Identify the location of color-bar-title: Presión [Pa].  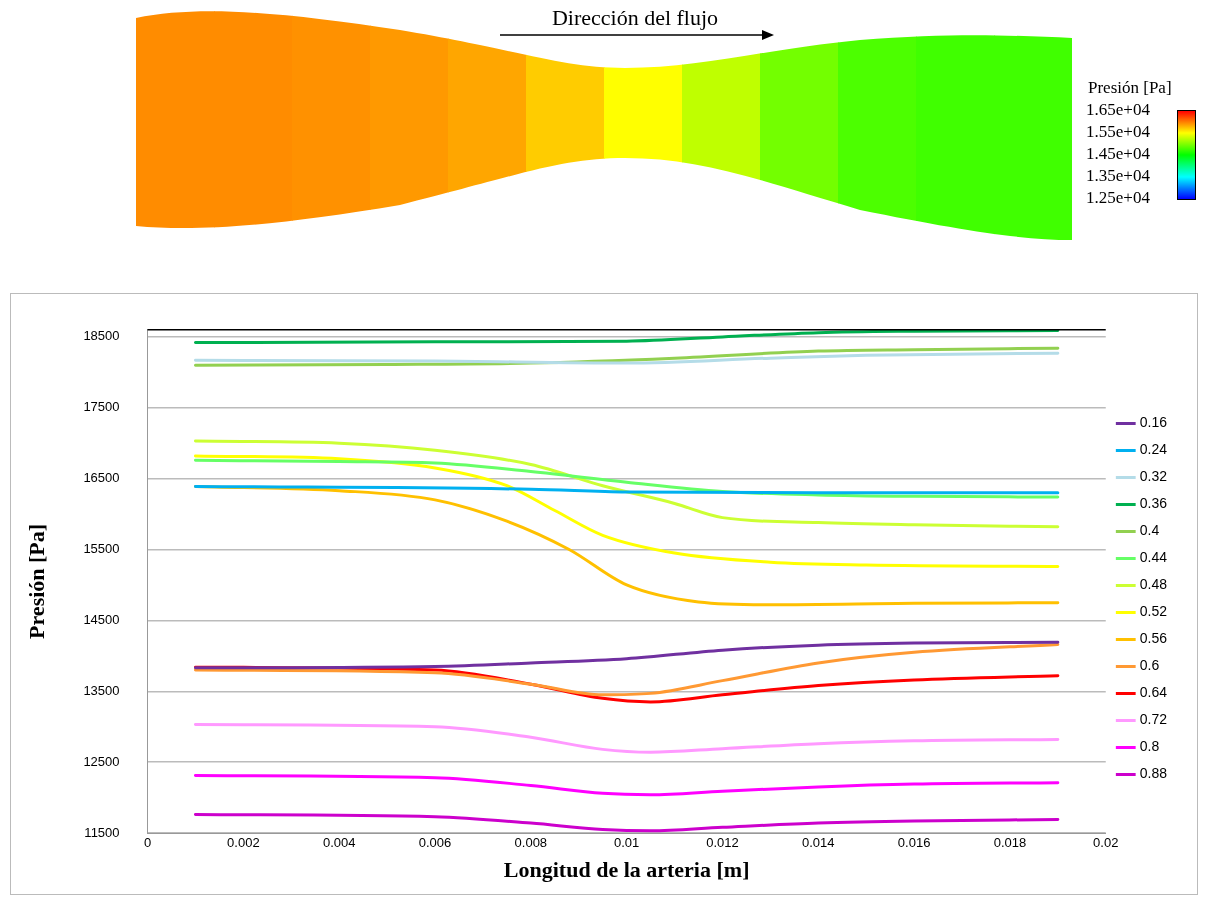
(1130, 88).